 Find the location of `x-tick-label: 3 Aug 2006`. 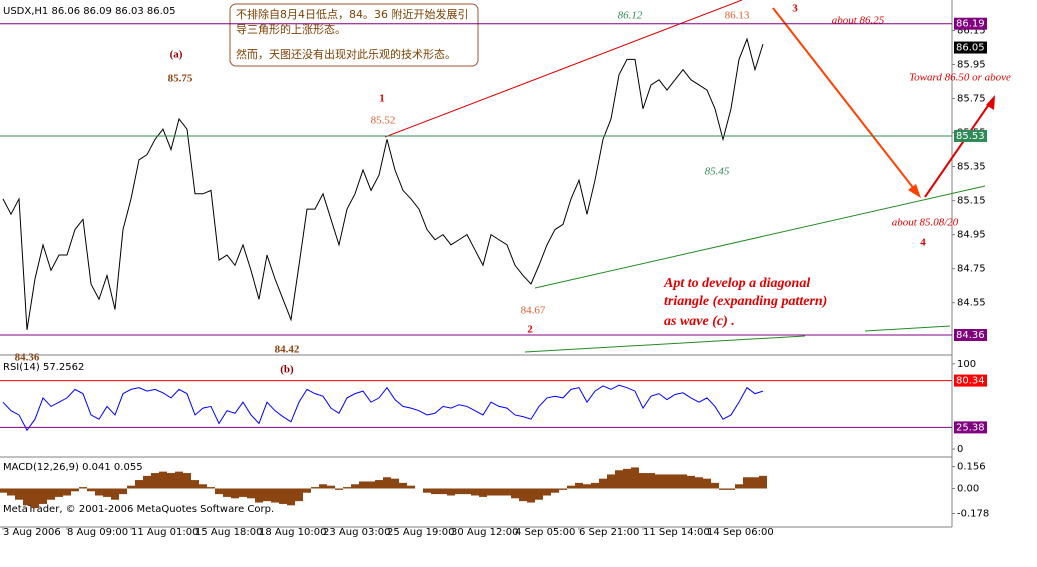

x-tick-label: 3 Aug 2006 is located at coordinates (32, 532).